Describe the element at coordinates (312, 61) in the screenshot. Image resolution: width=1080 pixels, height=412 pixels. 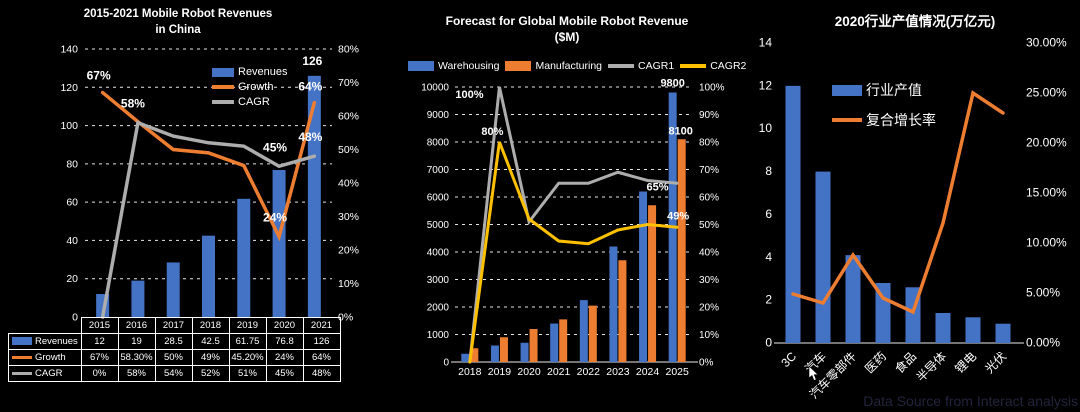
I see `data-label: 126` at that location.